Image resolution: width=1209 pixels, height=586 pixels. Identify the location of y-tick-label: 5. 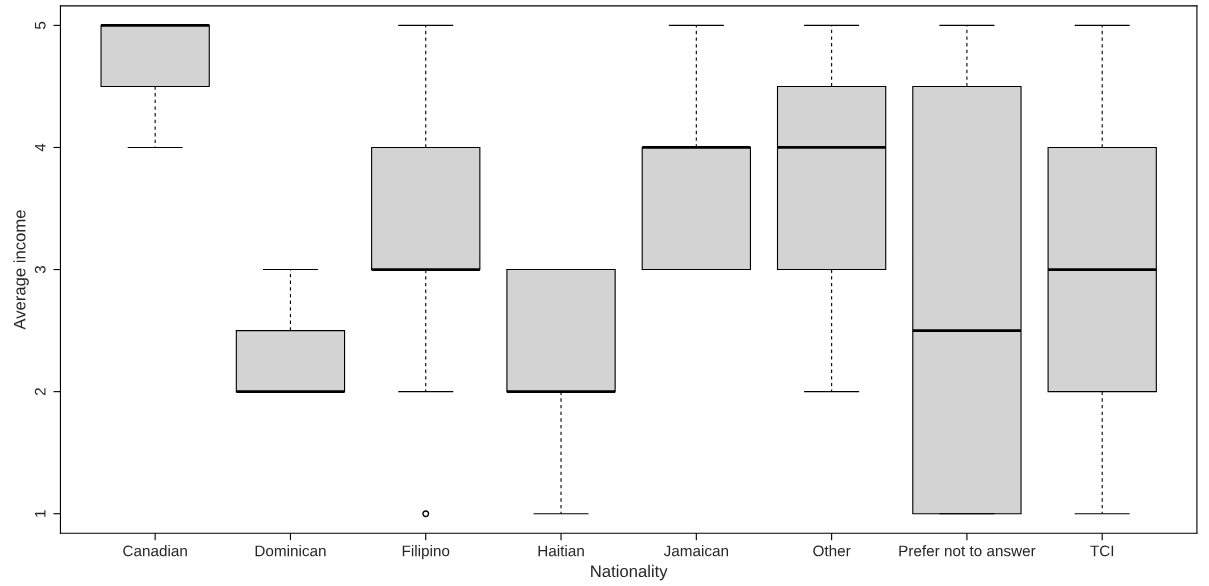
(40, 25).